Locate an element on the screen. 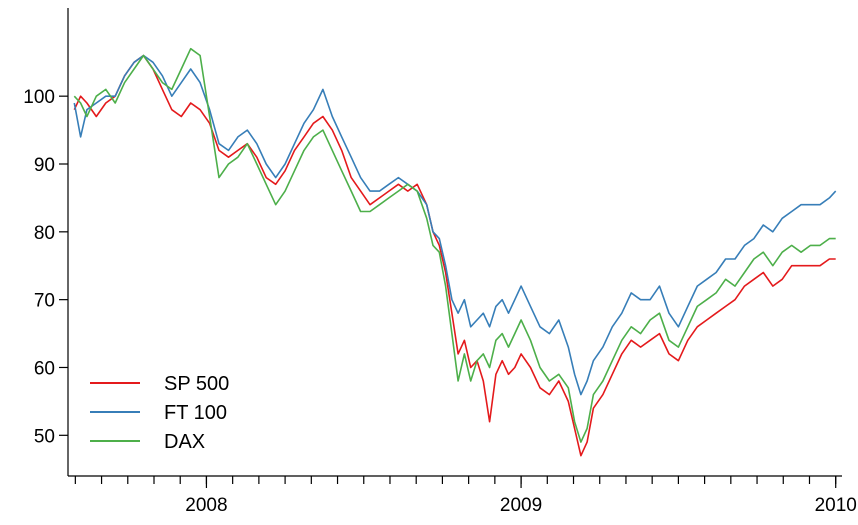 This screenshot has width=858, height=525. x-tick-label: 2009 is located at coordinates (521, 505).